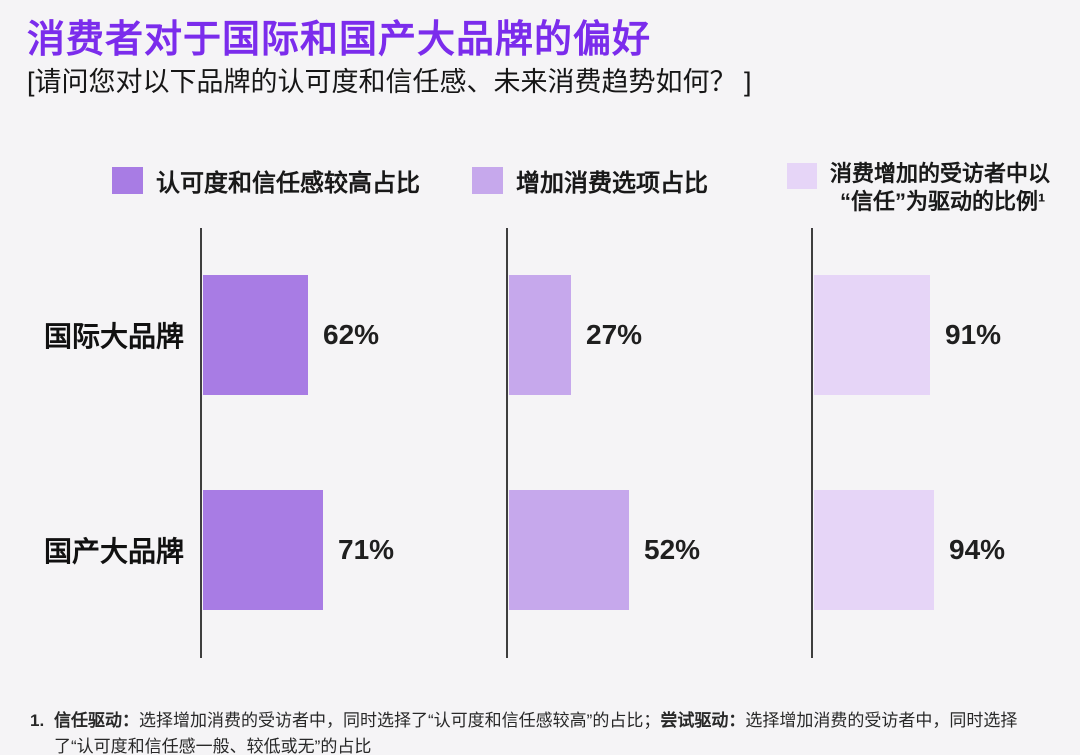 The height and width of the screenshot is (755, 1080). I want to click on legend-label-line2: “信任”为驱动的比例¹, so click(943, 201).